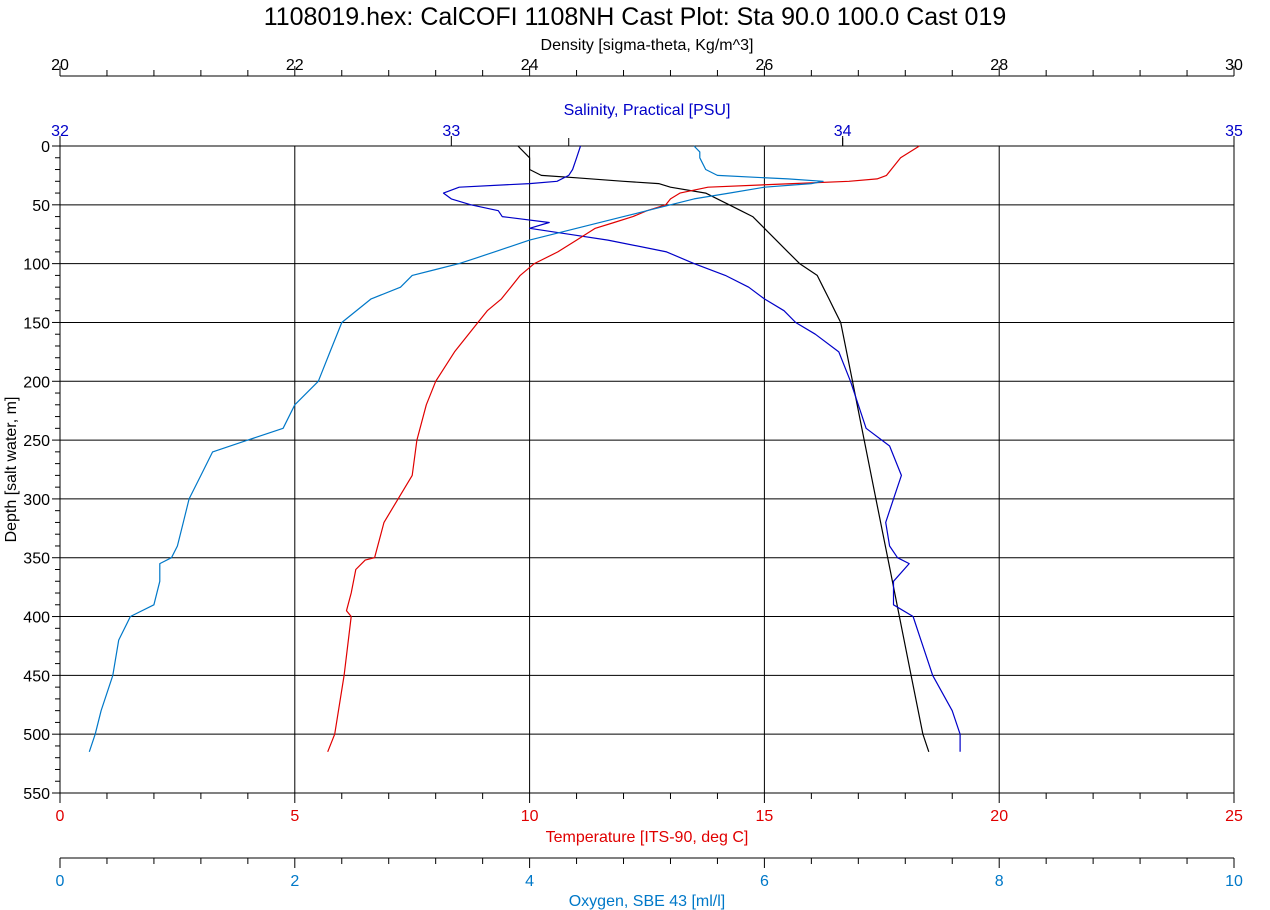 This screenshot has width=1270, height=910. What do you see at coordinates (999, 65) in the screenshot?
I see `density-tick-label: 28` at bounding box center [999, 65].